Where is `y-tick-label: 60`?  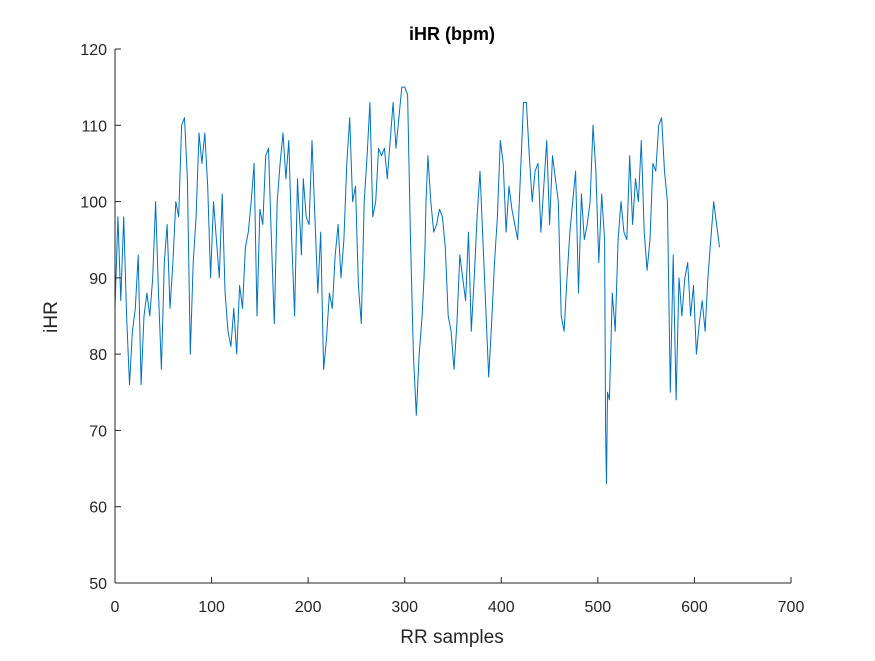
y-tick-label: 60 is located at coordinates (98, 508).